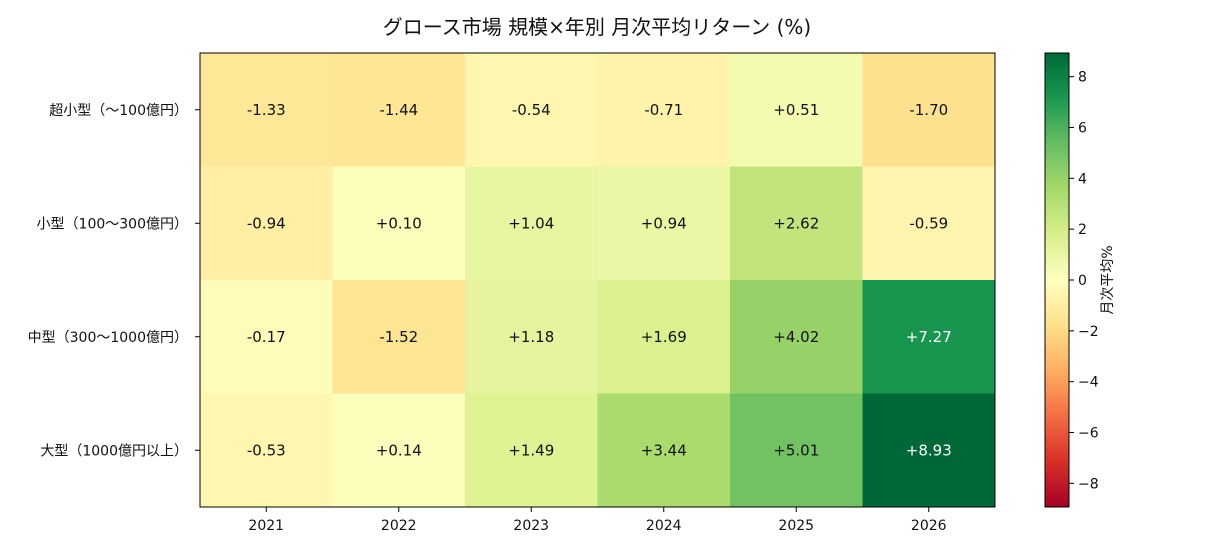 This screenshot has width=1210, height=550. Describe the element at coordinates (114, 451) in the screenshot. I see `y-tick-label: 大型（1000億円以上）` at that location.